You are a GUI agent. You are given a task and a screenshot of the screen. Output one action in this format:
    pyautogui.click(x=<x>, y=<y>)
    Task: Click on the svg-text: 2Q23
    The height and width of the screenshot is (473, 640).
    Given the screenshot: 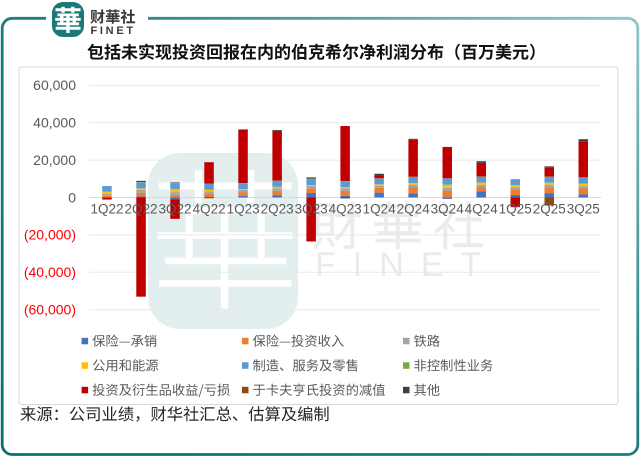 What is the action you would take?
    pyautogui.click(x=277, y=209)
    